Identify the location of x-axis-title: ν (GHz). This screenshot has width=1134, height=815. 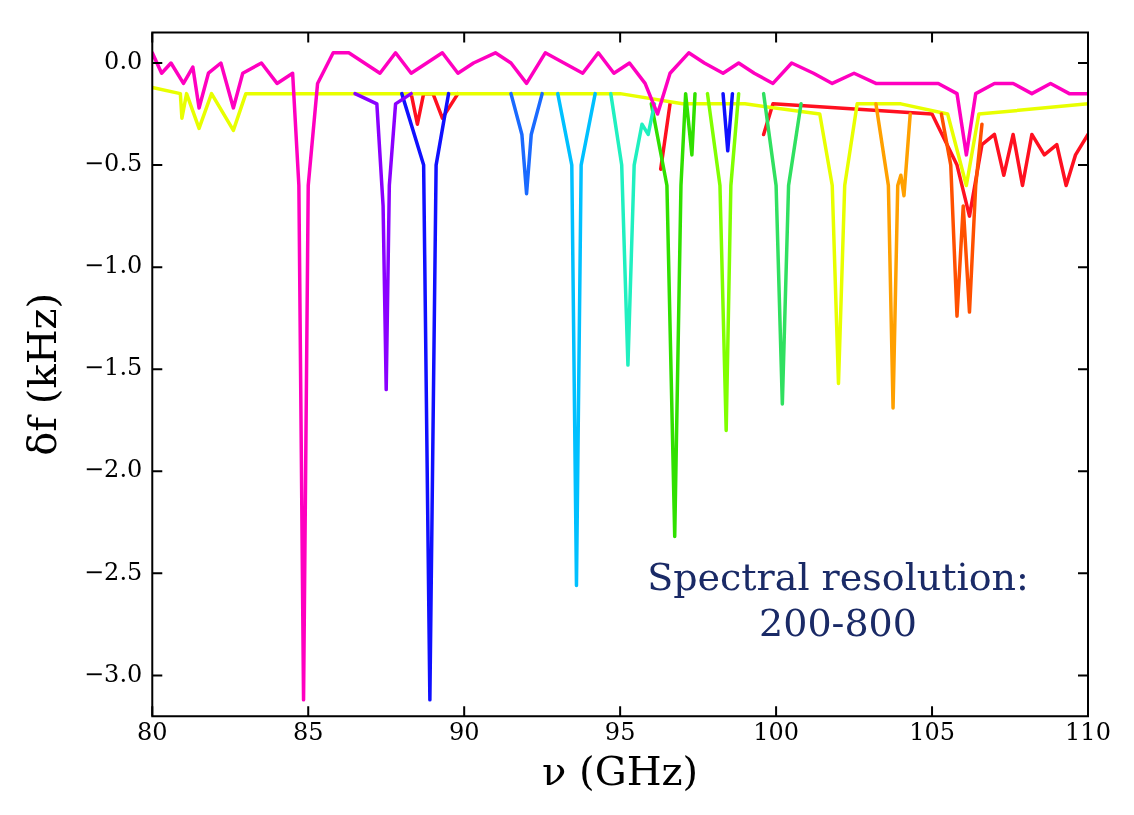
(620, 771).